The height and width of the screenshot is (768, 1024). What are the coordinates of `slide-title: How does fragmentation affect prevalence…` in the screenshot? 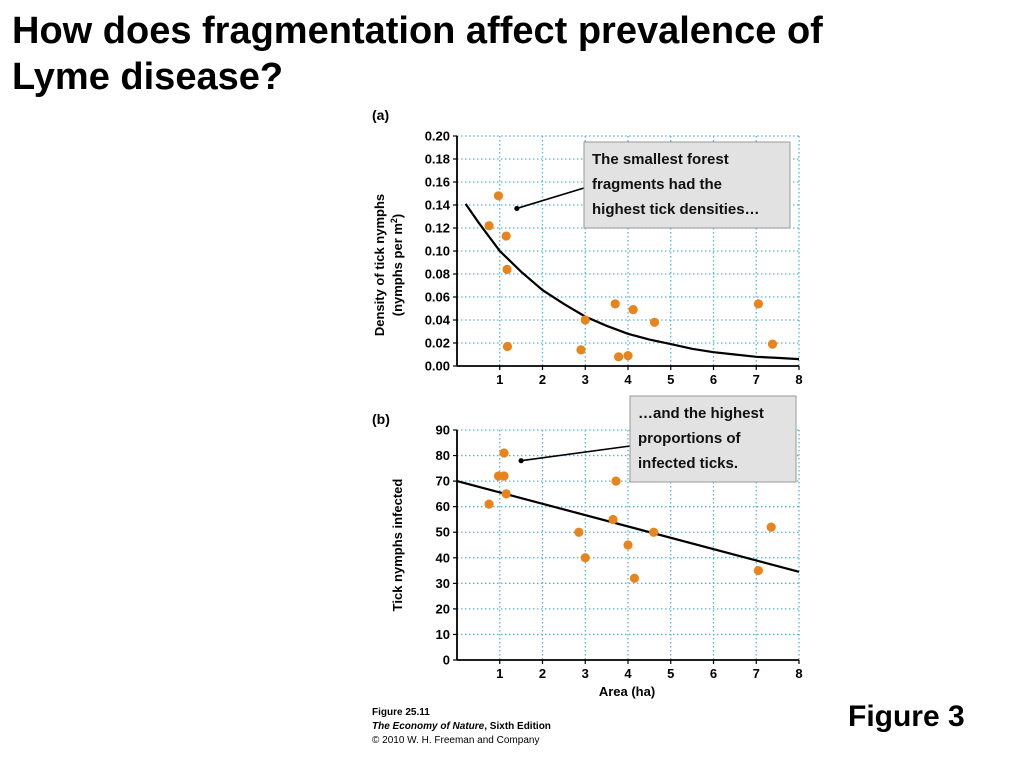 It's located at (512, 54).